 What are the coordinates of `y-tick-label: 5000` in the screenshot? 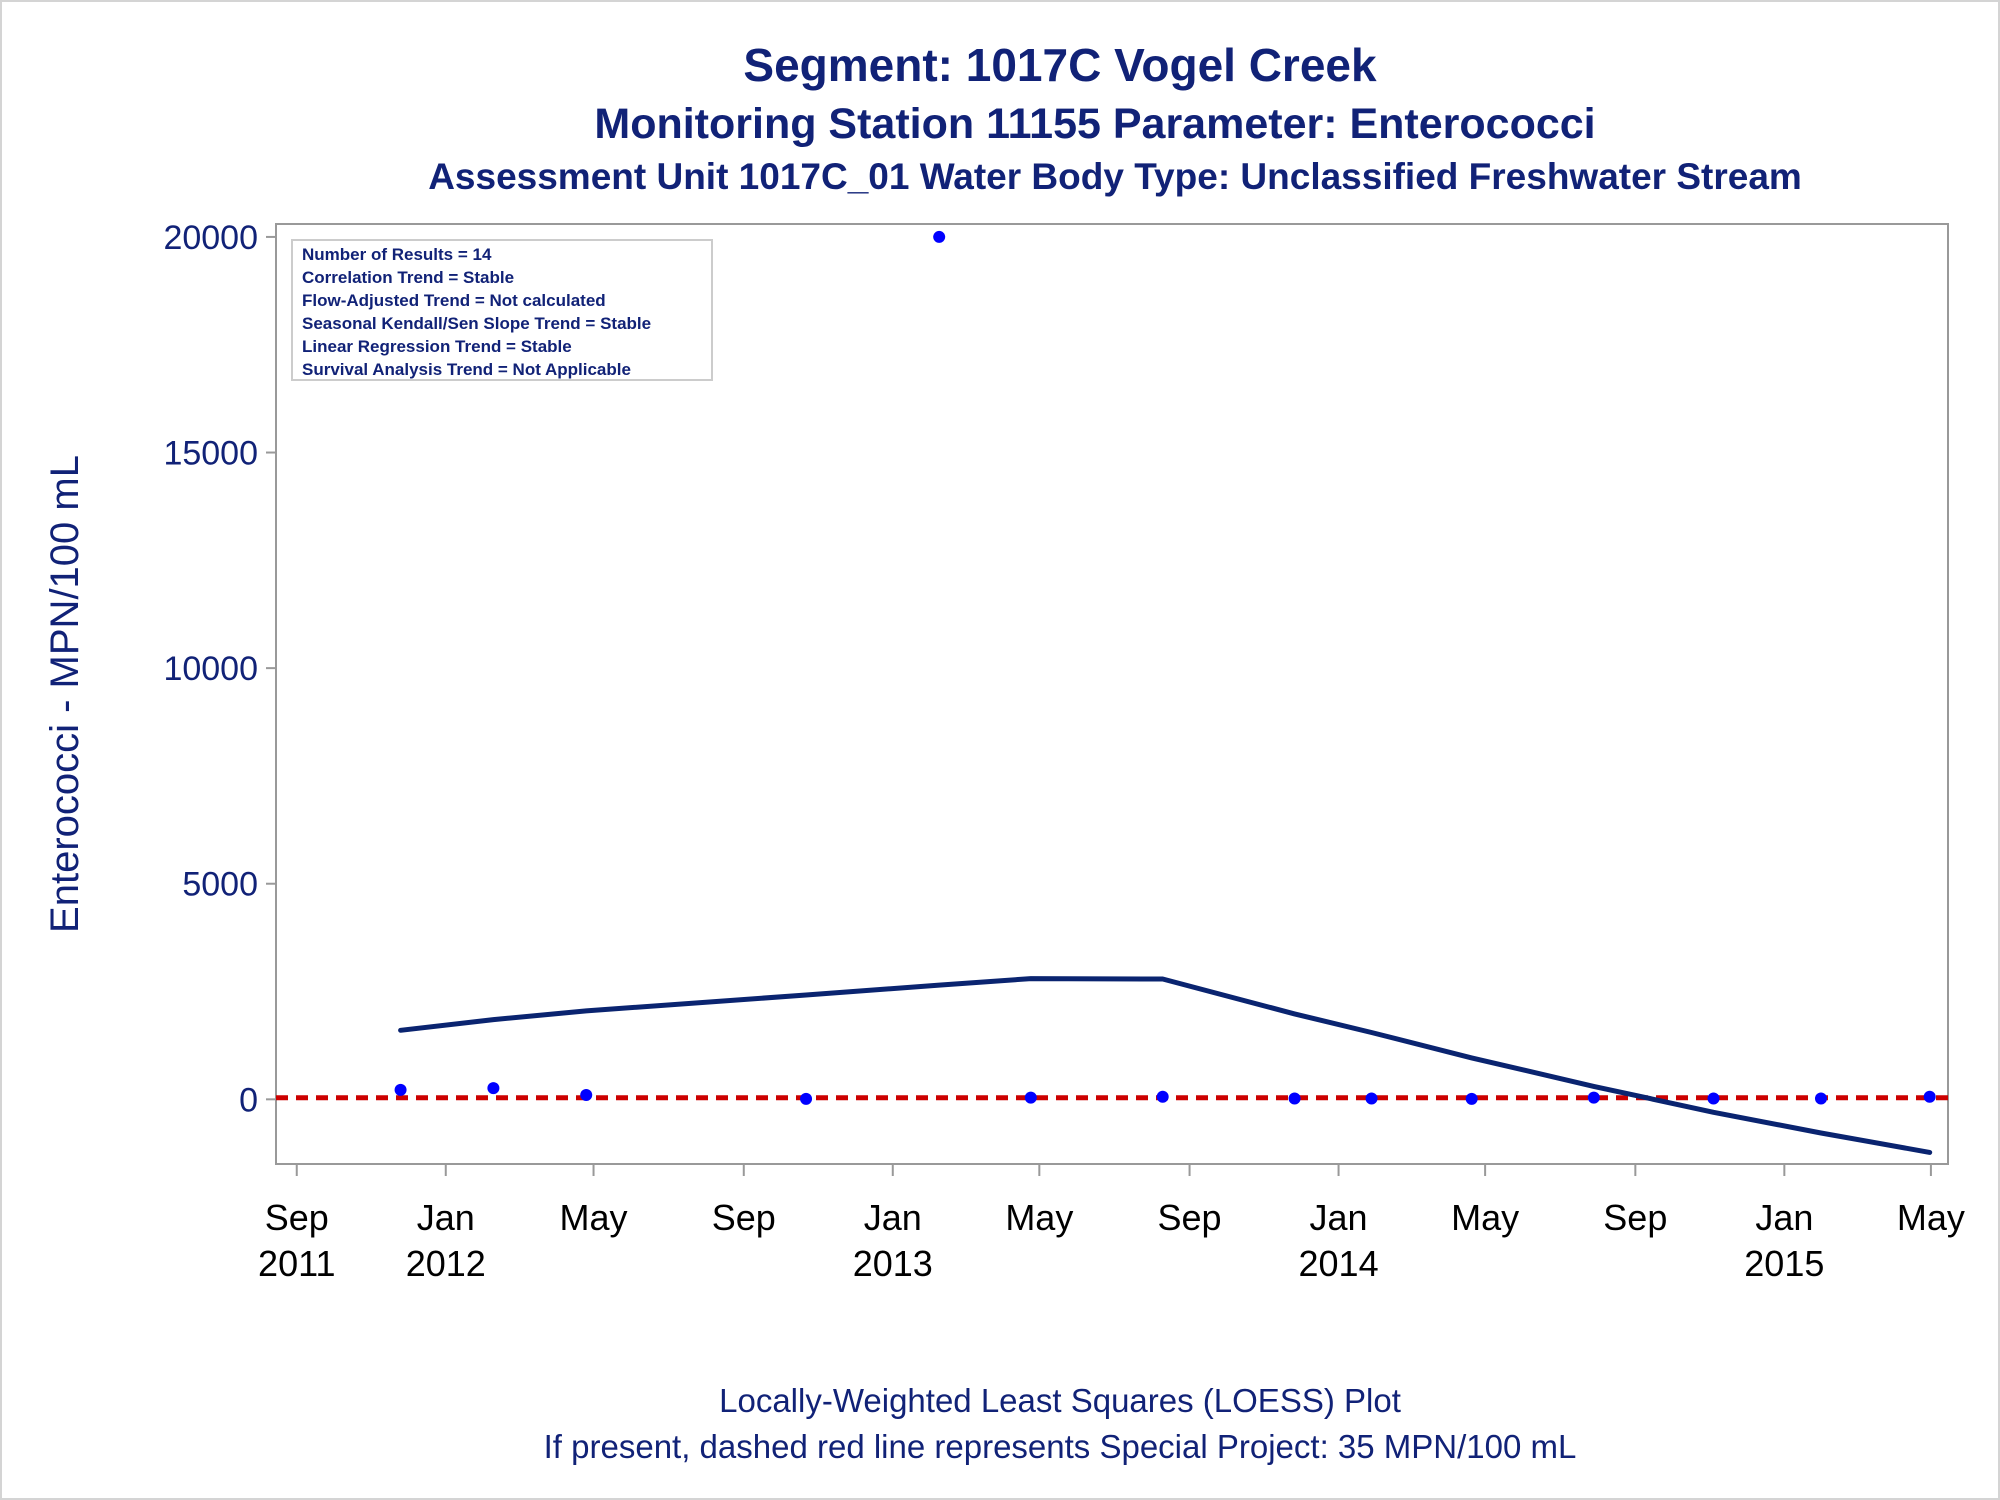 It's located at (220, 885).